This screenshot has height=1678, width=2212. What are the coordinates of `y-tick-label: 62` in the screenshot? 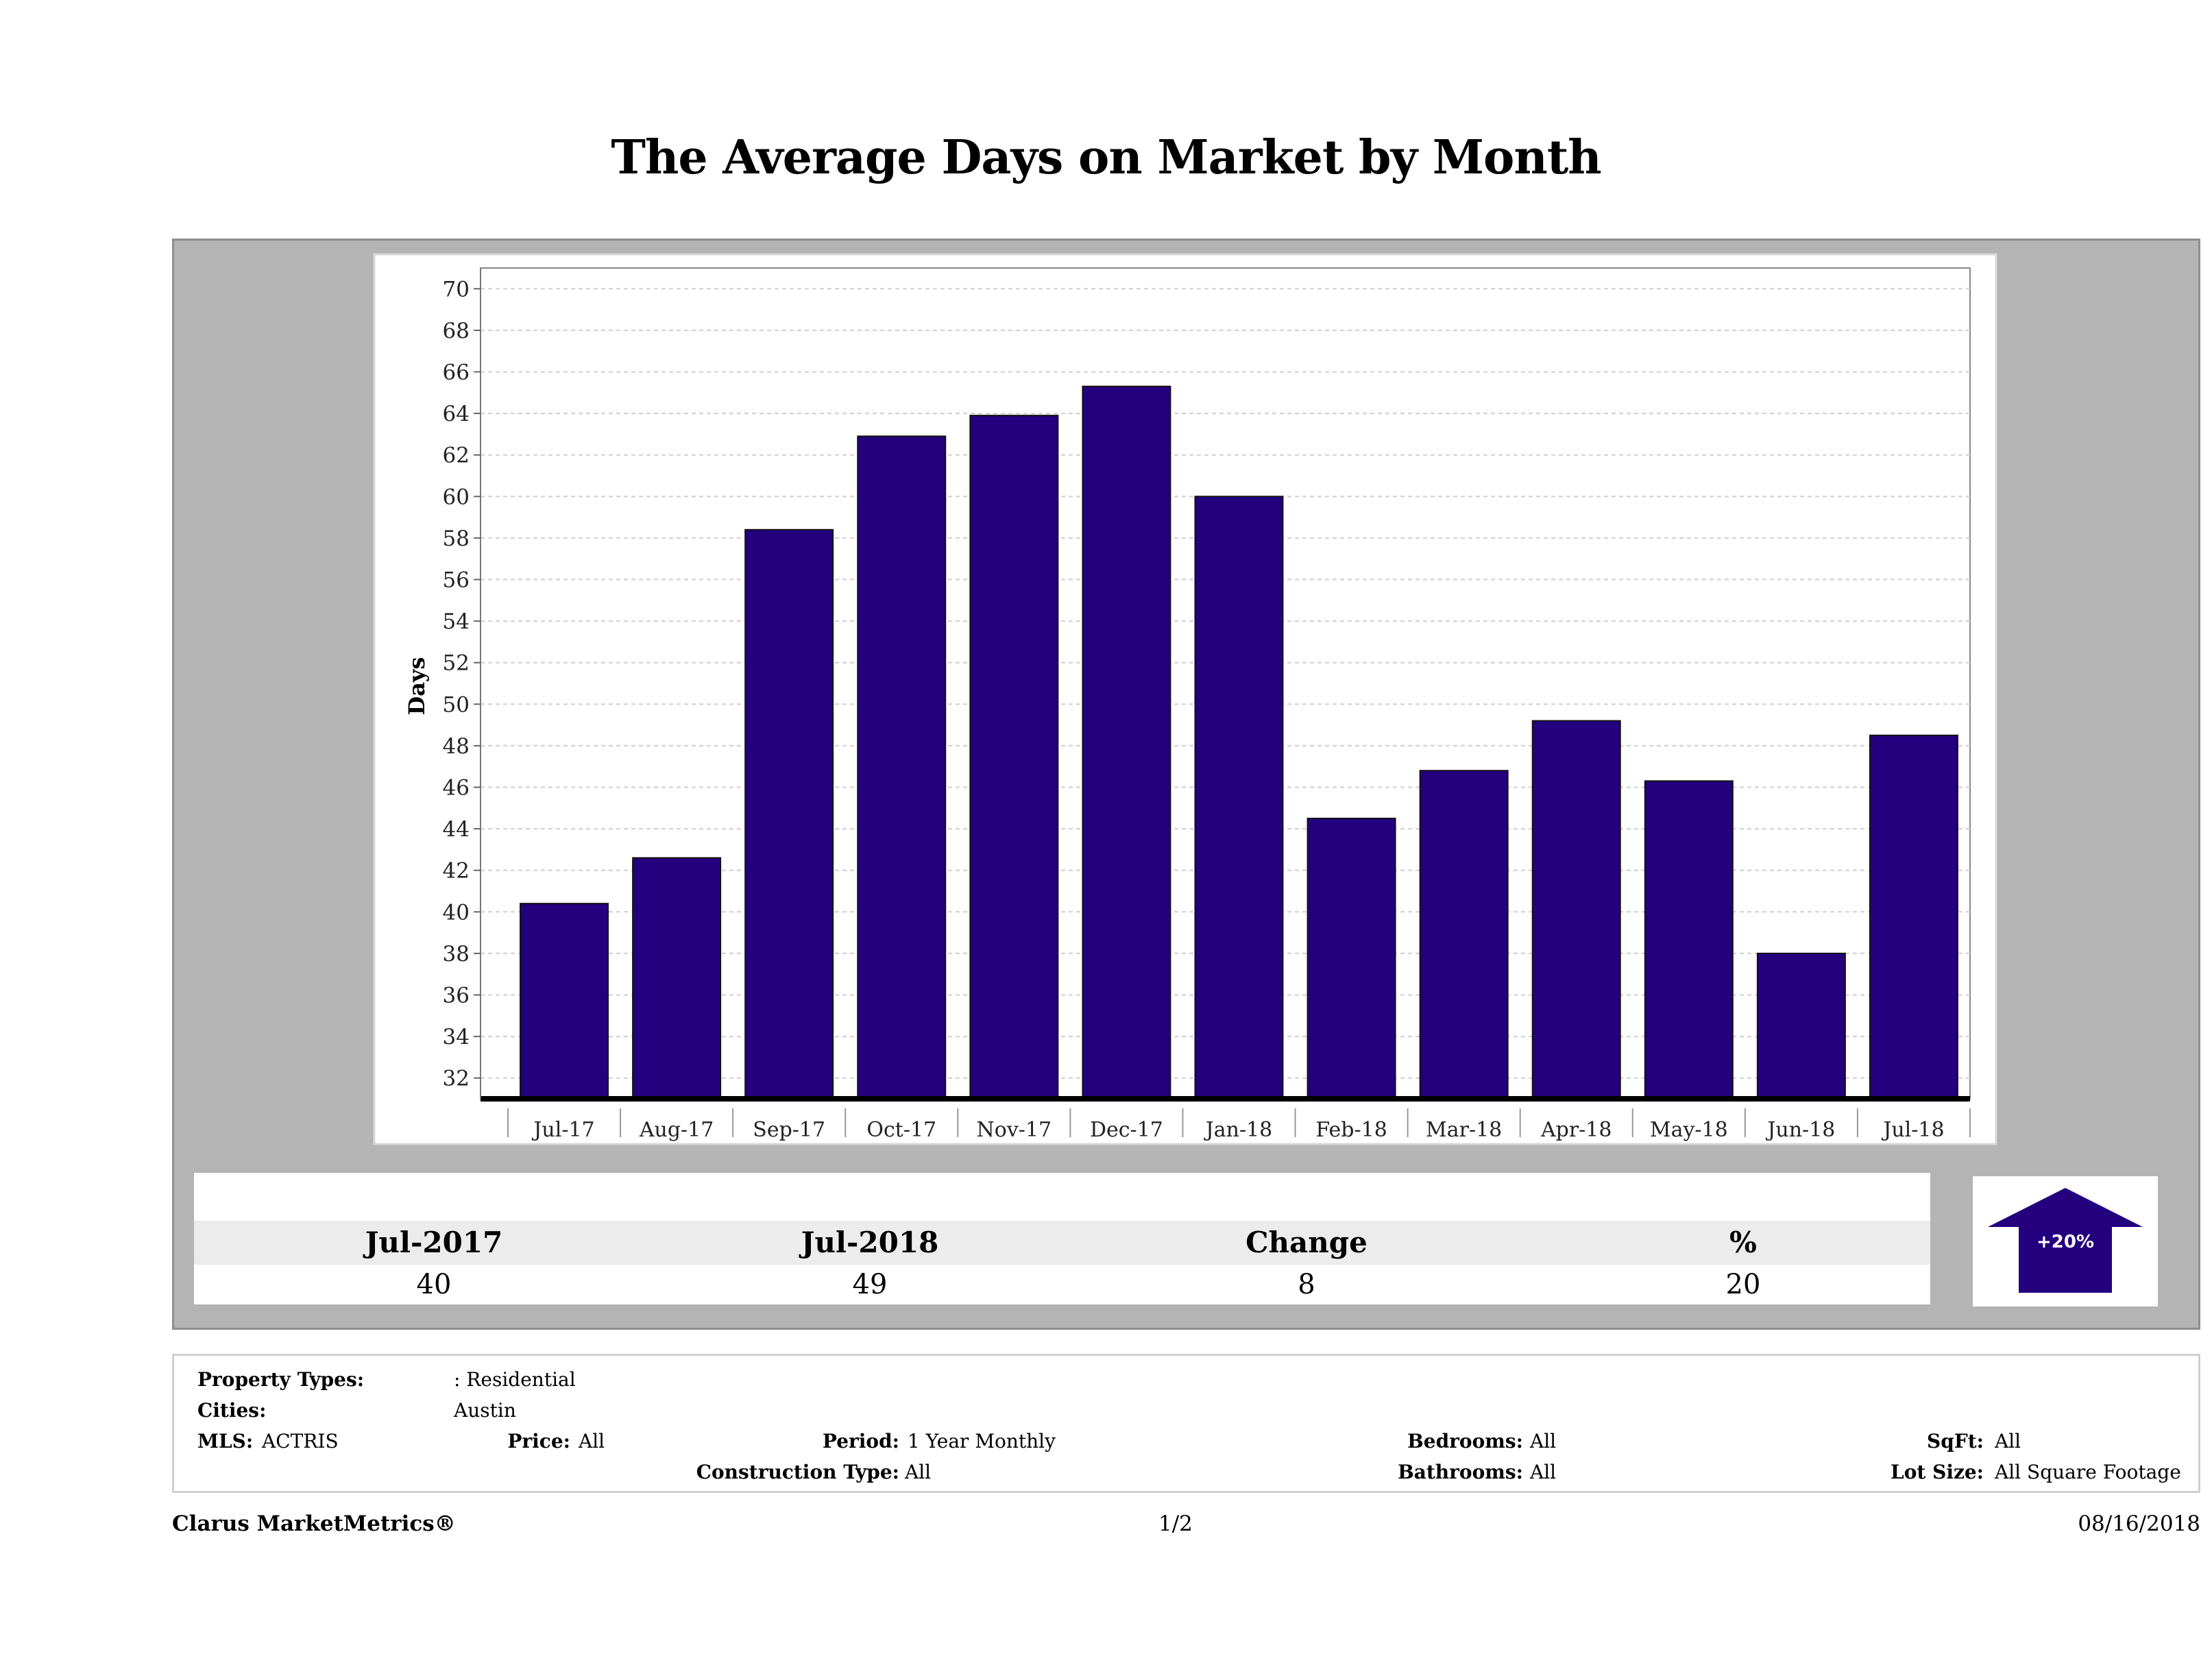 It's located at (457, 455).